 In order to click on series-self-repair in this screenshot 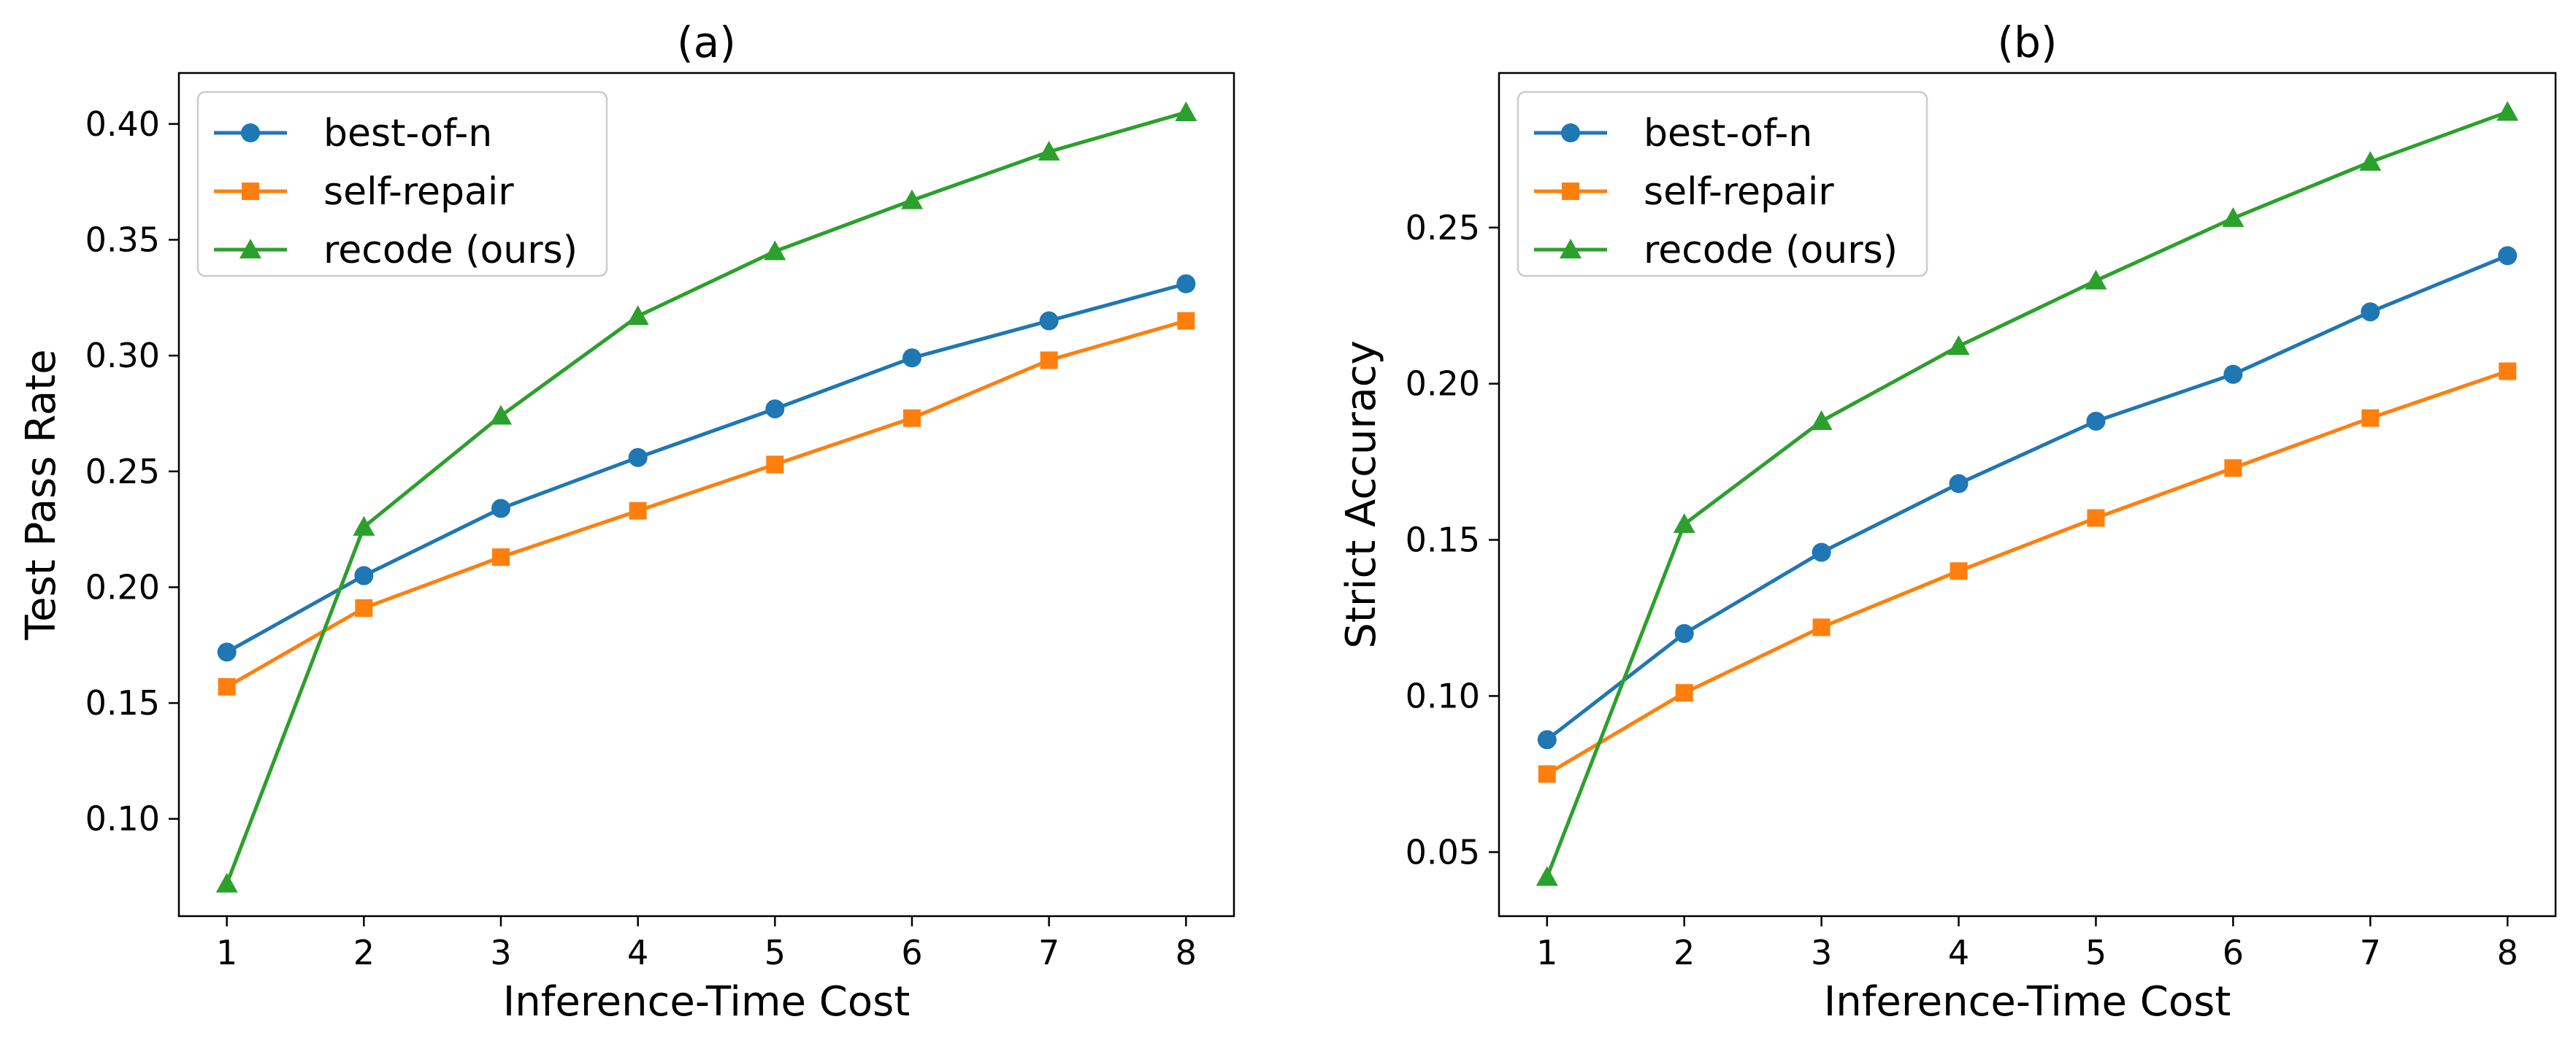, I will do `click(706, 504)`.